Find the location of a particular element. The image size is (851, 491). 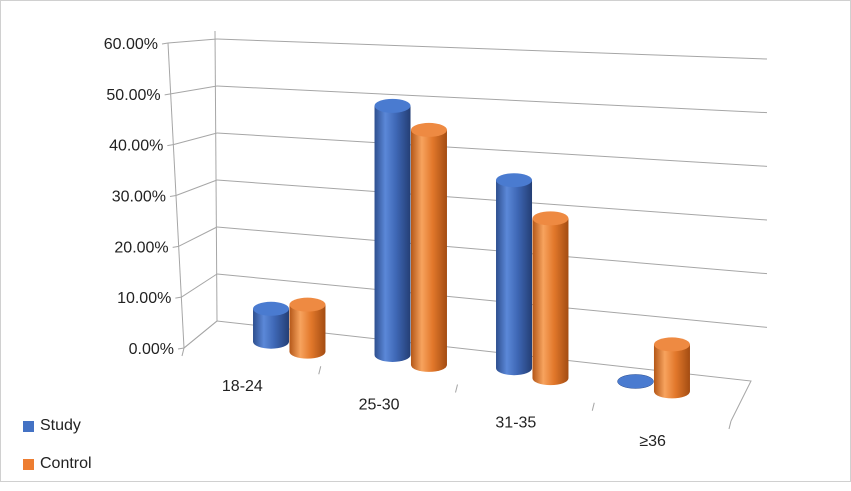

y-tick-label: 50.00% is located at coordinates (133, 95).